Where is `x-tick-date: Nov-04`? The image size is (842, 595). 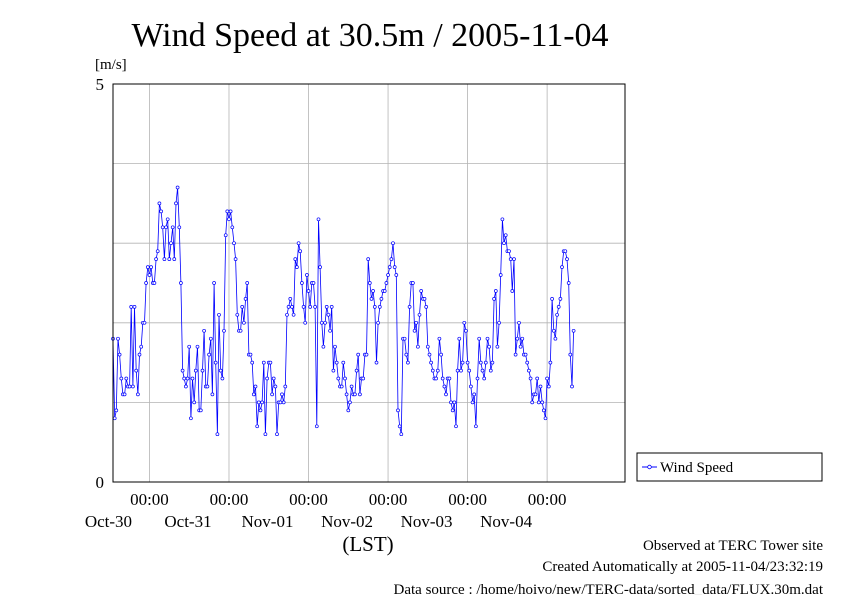
x-tick-date: Nov-04 is located at coordinates (506, 521).